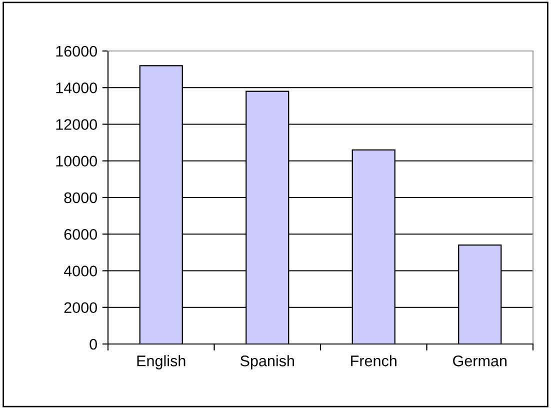 This screenshot has width=551, height=409. What do you see at coordinates (76, 88) in the screenshot?
I see `y-tick-label: 14000` at bounding box center [76, 88].